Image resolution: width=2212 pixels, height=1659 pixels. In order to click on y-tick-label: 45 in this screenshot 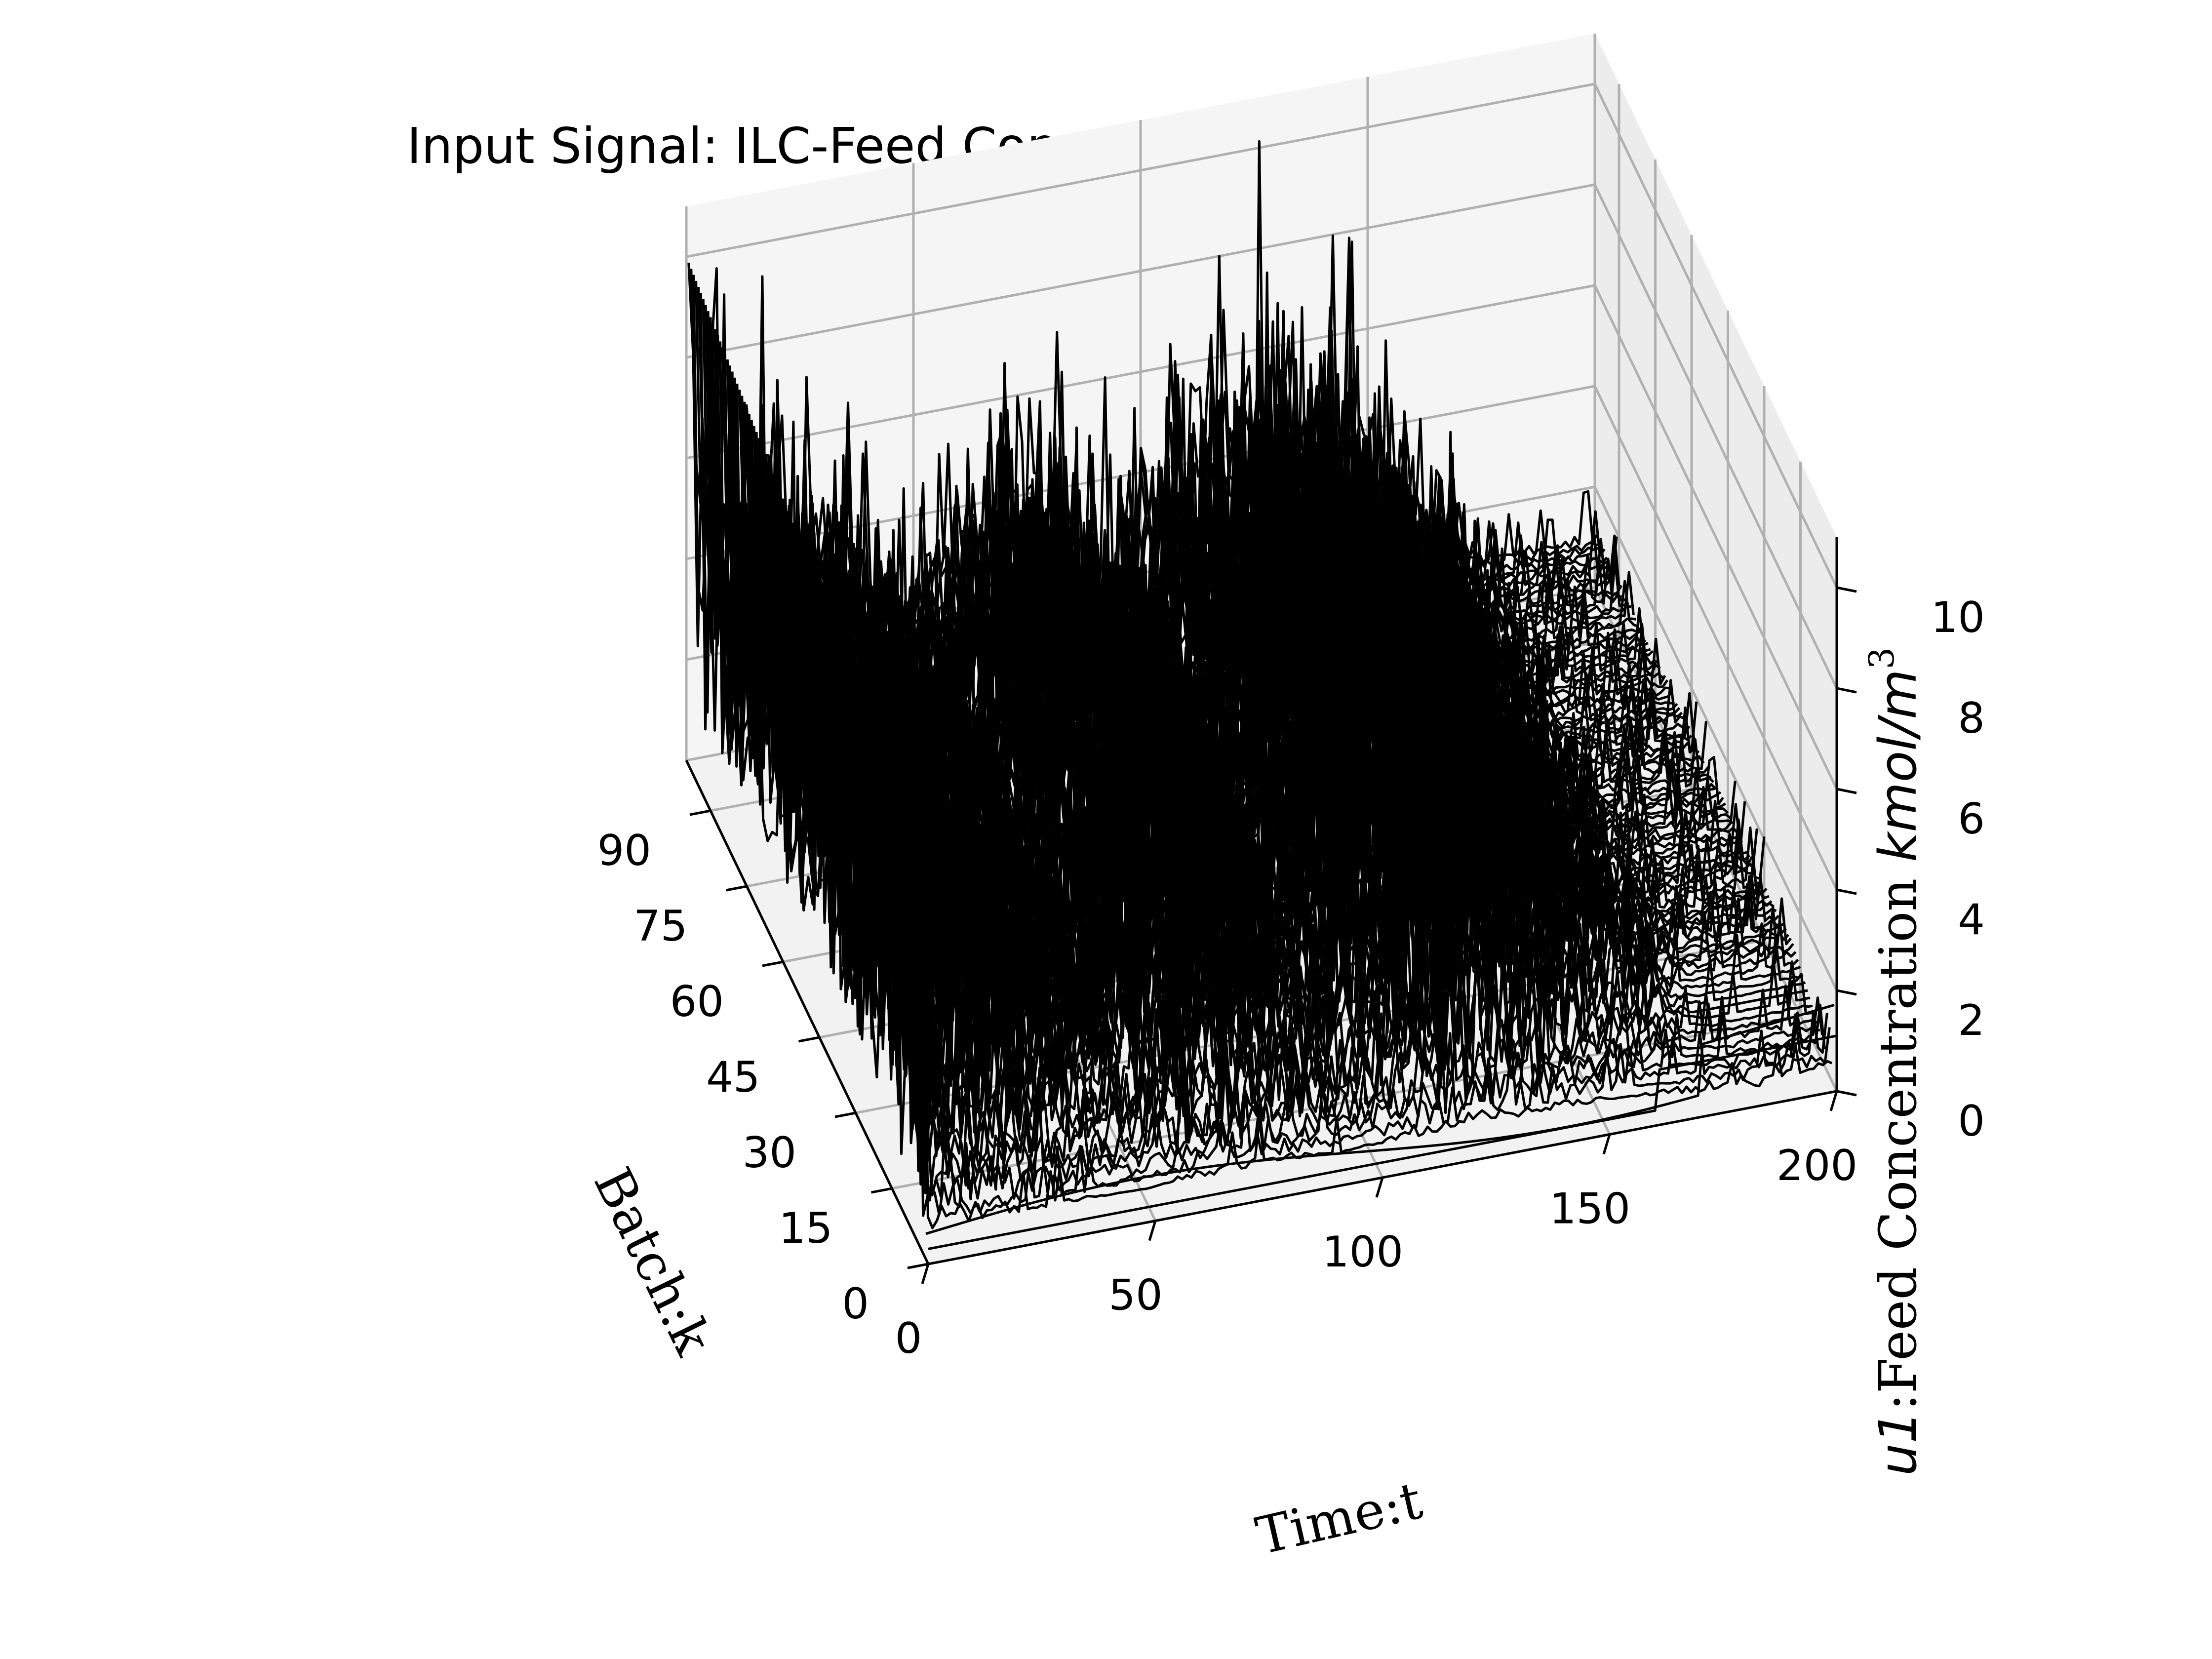, I will do `click(733, 1077)`.